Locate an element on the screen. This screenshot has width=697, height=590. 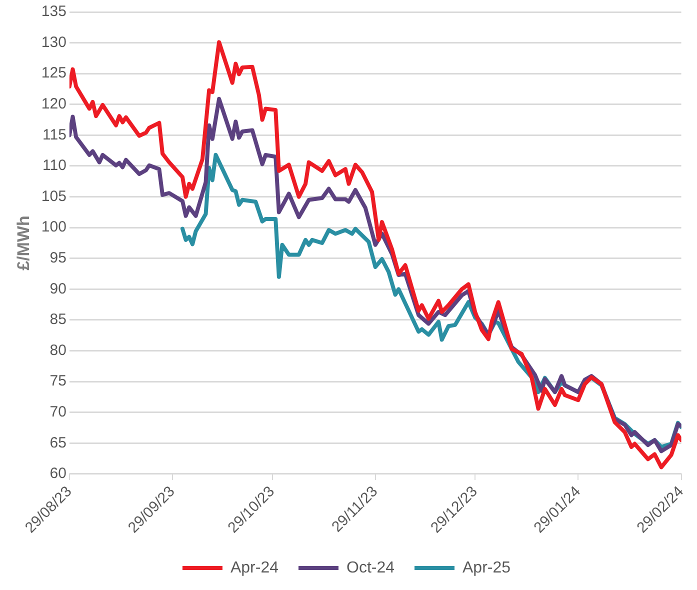
y-tick-label: 70 is located at coordinates (58, 412).